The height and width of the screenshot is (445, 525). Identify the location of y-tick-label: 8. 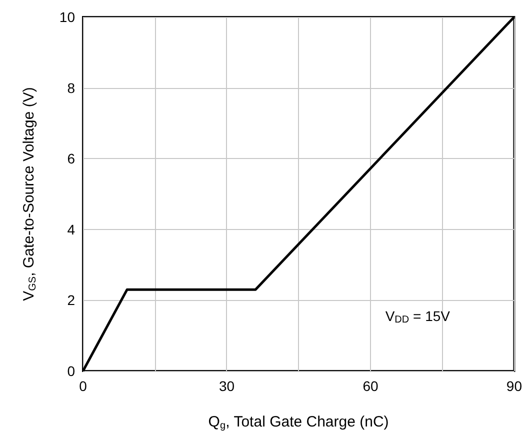
(71, 88).